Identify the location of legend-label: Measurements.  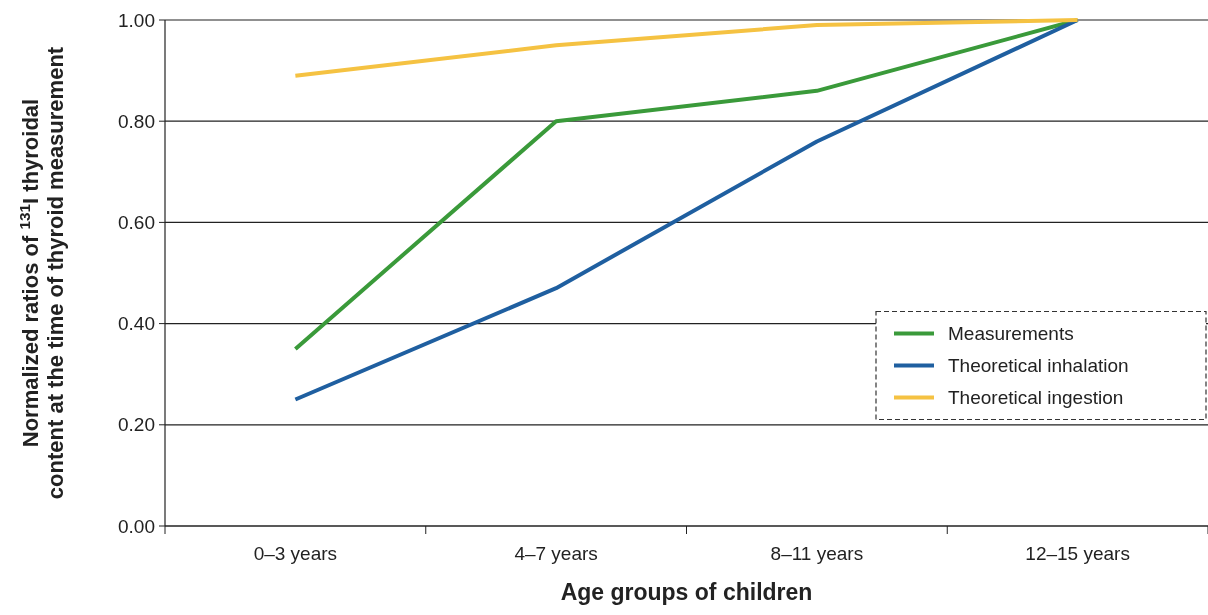
(1011, 334).